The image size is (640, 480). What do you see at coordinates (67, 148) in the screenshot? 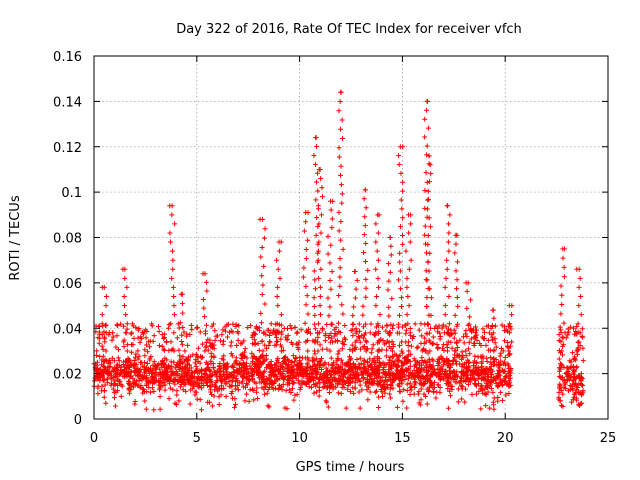
I see `y-tick-label: 0.12` at bounding box center [67, 148].